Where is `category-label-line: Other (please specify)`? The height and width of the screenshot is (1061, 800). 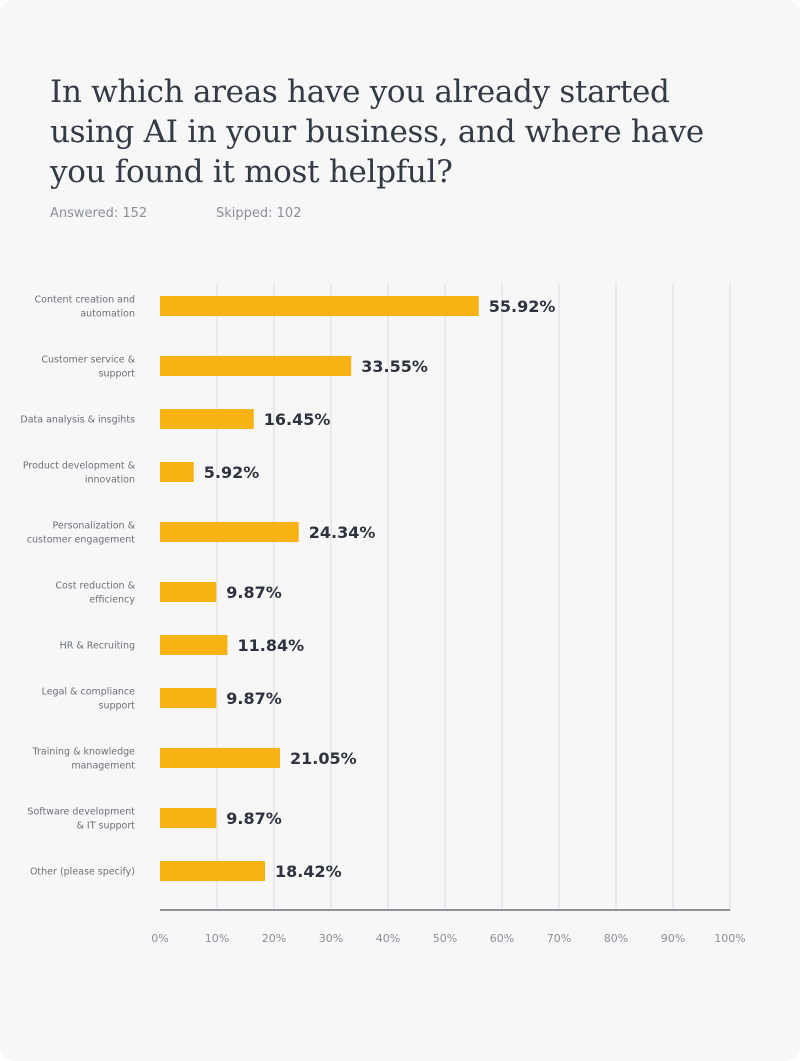
category-label-line: Other (please specify) is located at coordinates (82, 872).